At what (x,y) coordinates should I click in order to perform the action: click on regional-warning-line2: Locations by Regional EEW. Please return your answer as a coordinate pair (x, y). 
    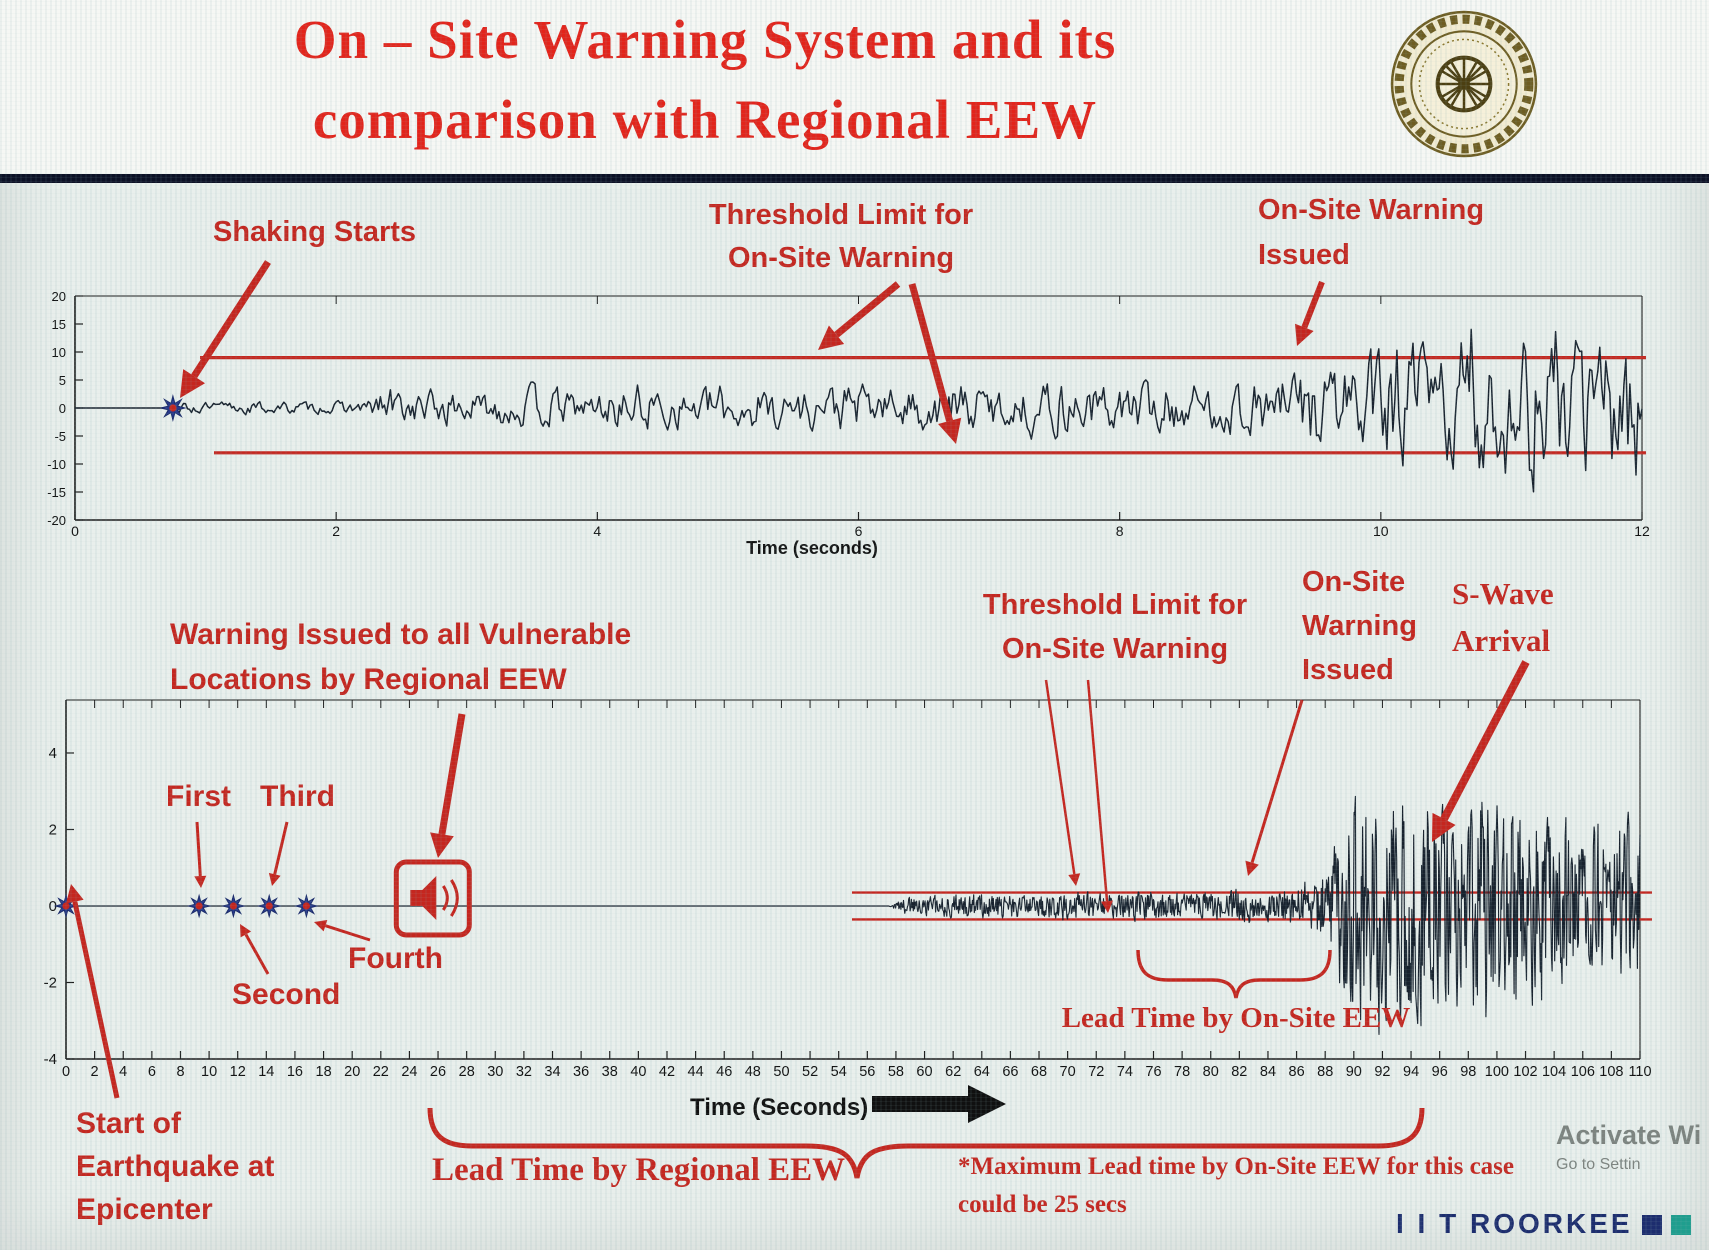
    Looking at the image, I should click on (368, 679).